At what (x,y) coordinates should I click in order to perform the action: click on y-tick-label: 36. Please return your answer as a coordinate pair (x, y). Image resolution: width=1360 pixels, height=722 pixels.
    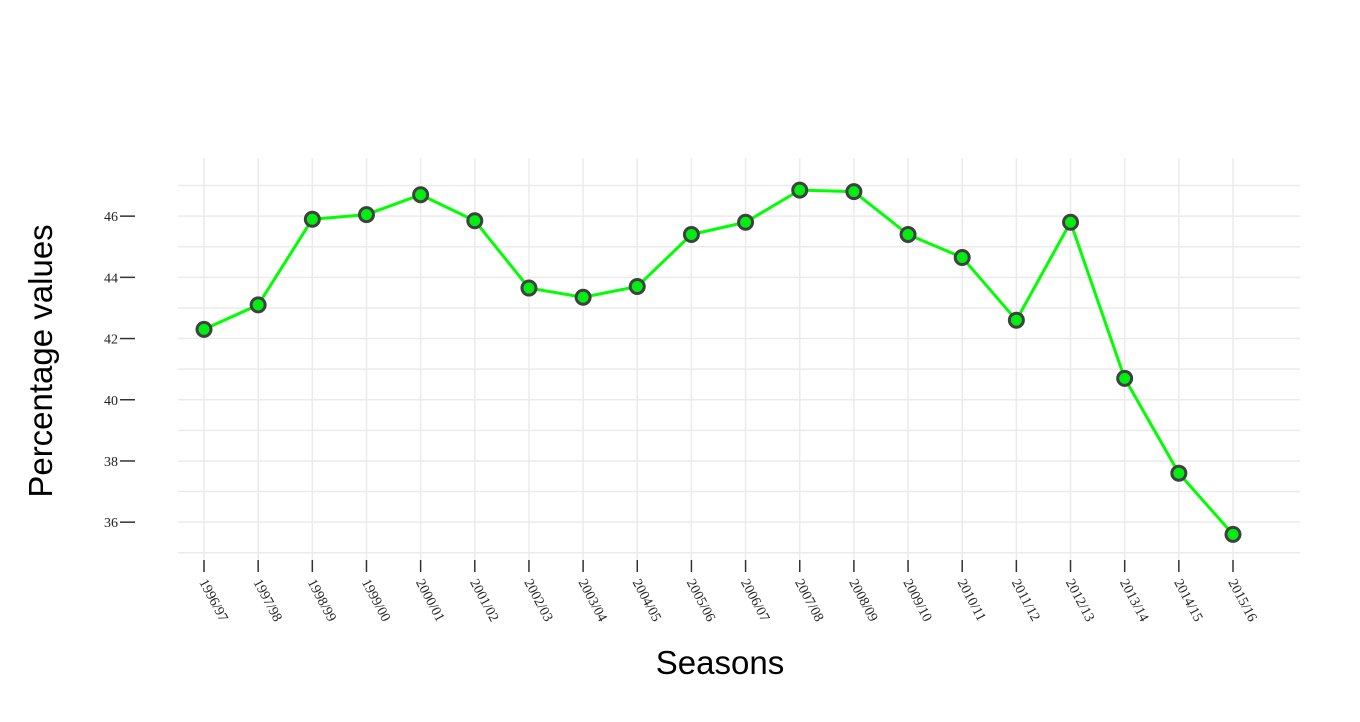
    Looking at the image, I should click on (111, 523).